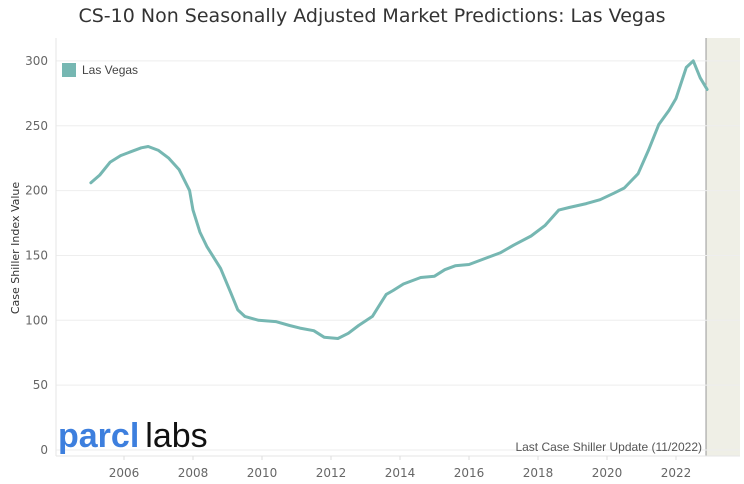  Describe the element at coordinates (36, 320) in the screenshot. I see `y-tick-label: 100` at that location.